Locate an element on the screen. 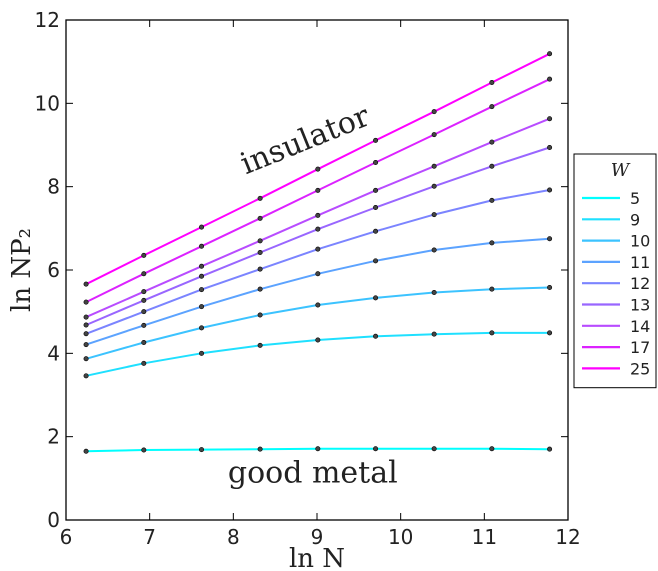 The height and width of the screenshot is (571, 658). series-line-W10 is located at coordinates (317, 323).